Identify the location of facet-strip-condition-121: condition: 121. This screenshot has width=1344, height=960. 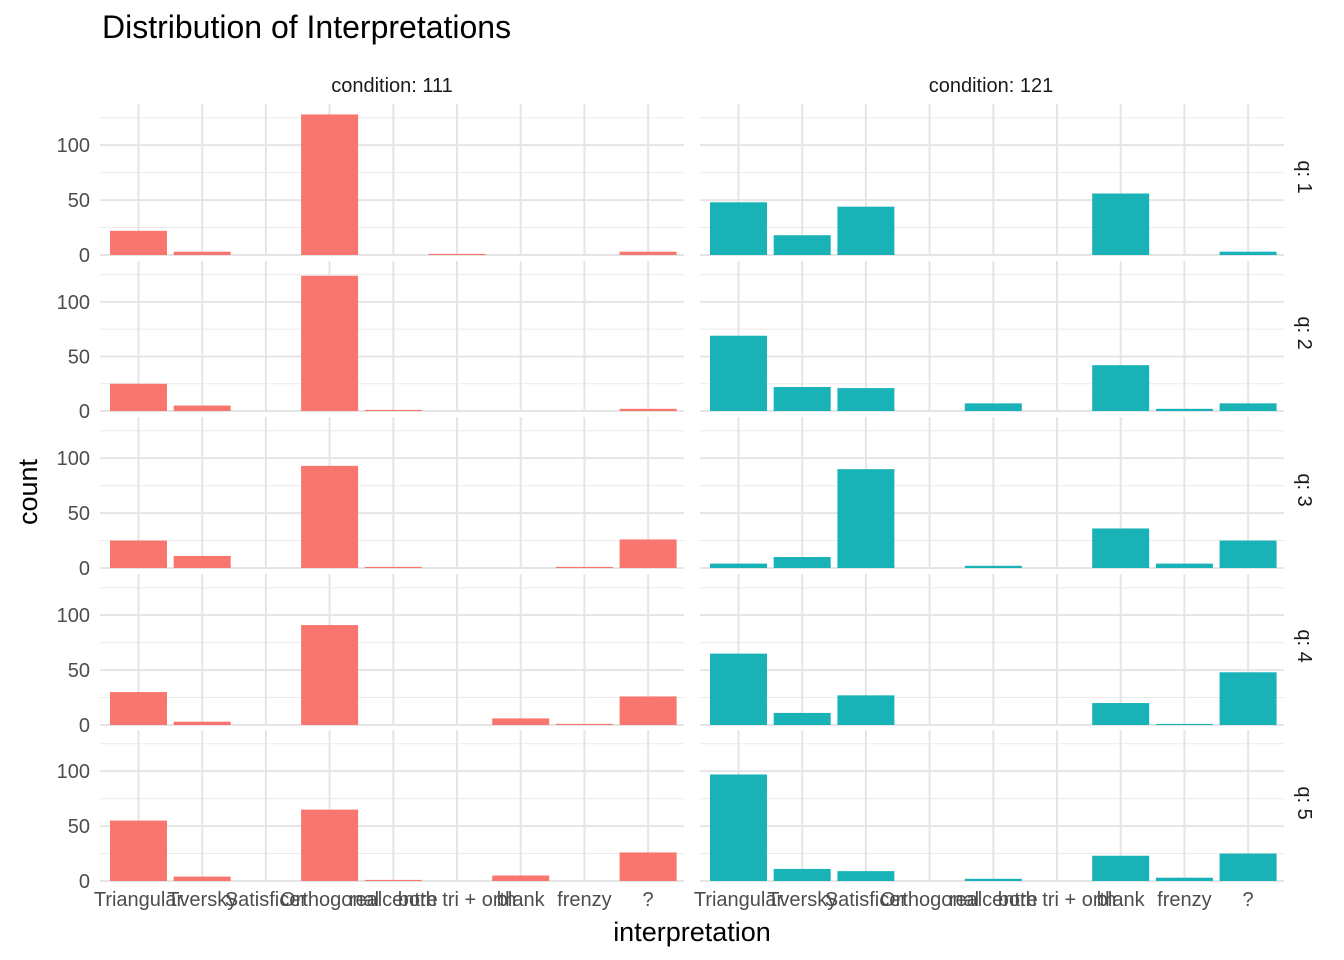
(991, 86).